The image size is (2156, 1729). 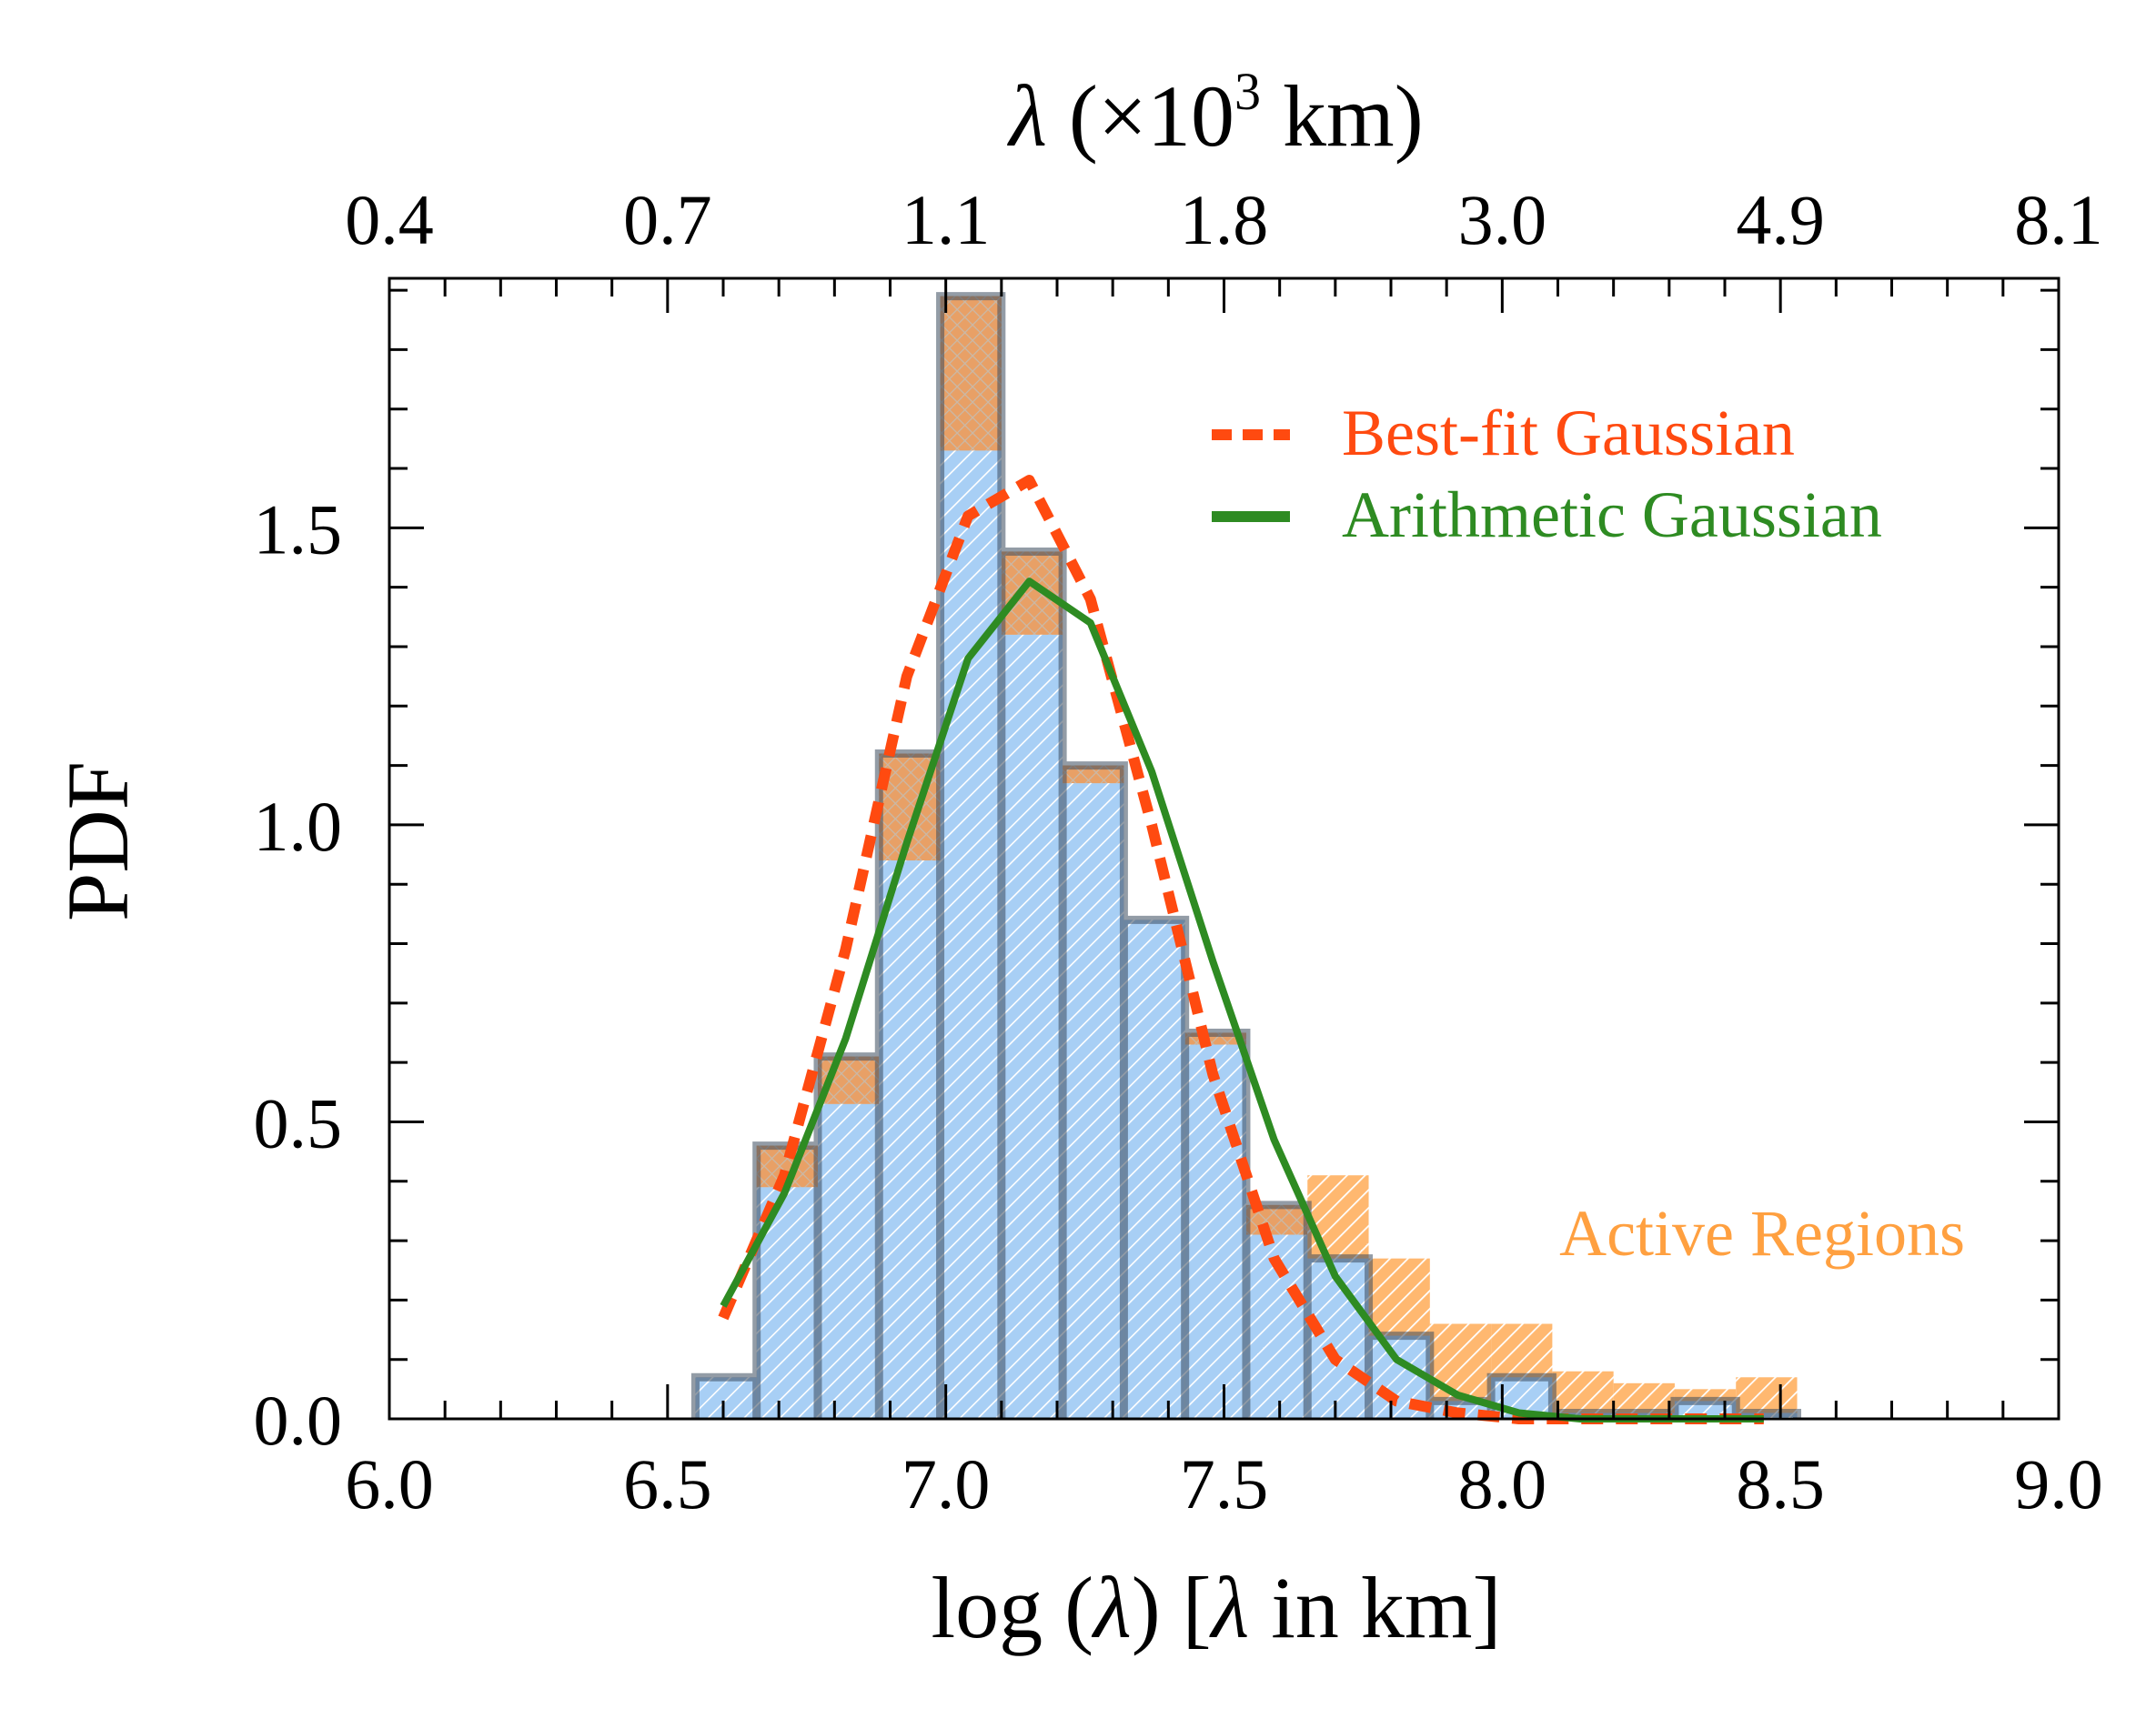 I want to click on legend-label-arithmetic: Arithmetic Gaussian, so click(x=1612, y=514).